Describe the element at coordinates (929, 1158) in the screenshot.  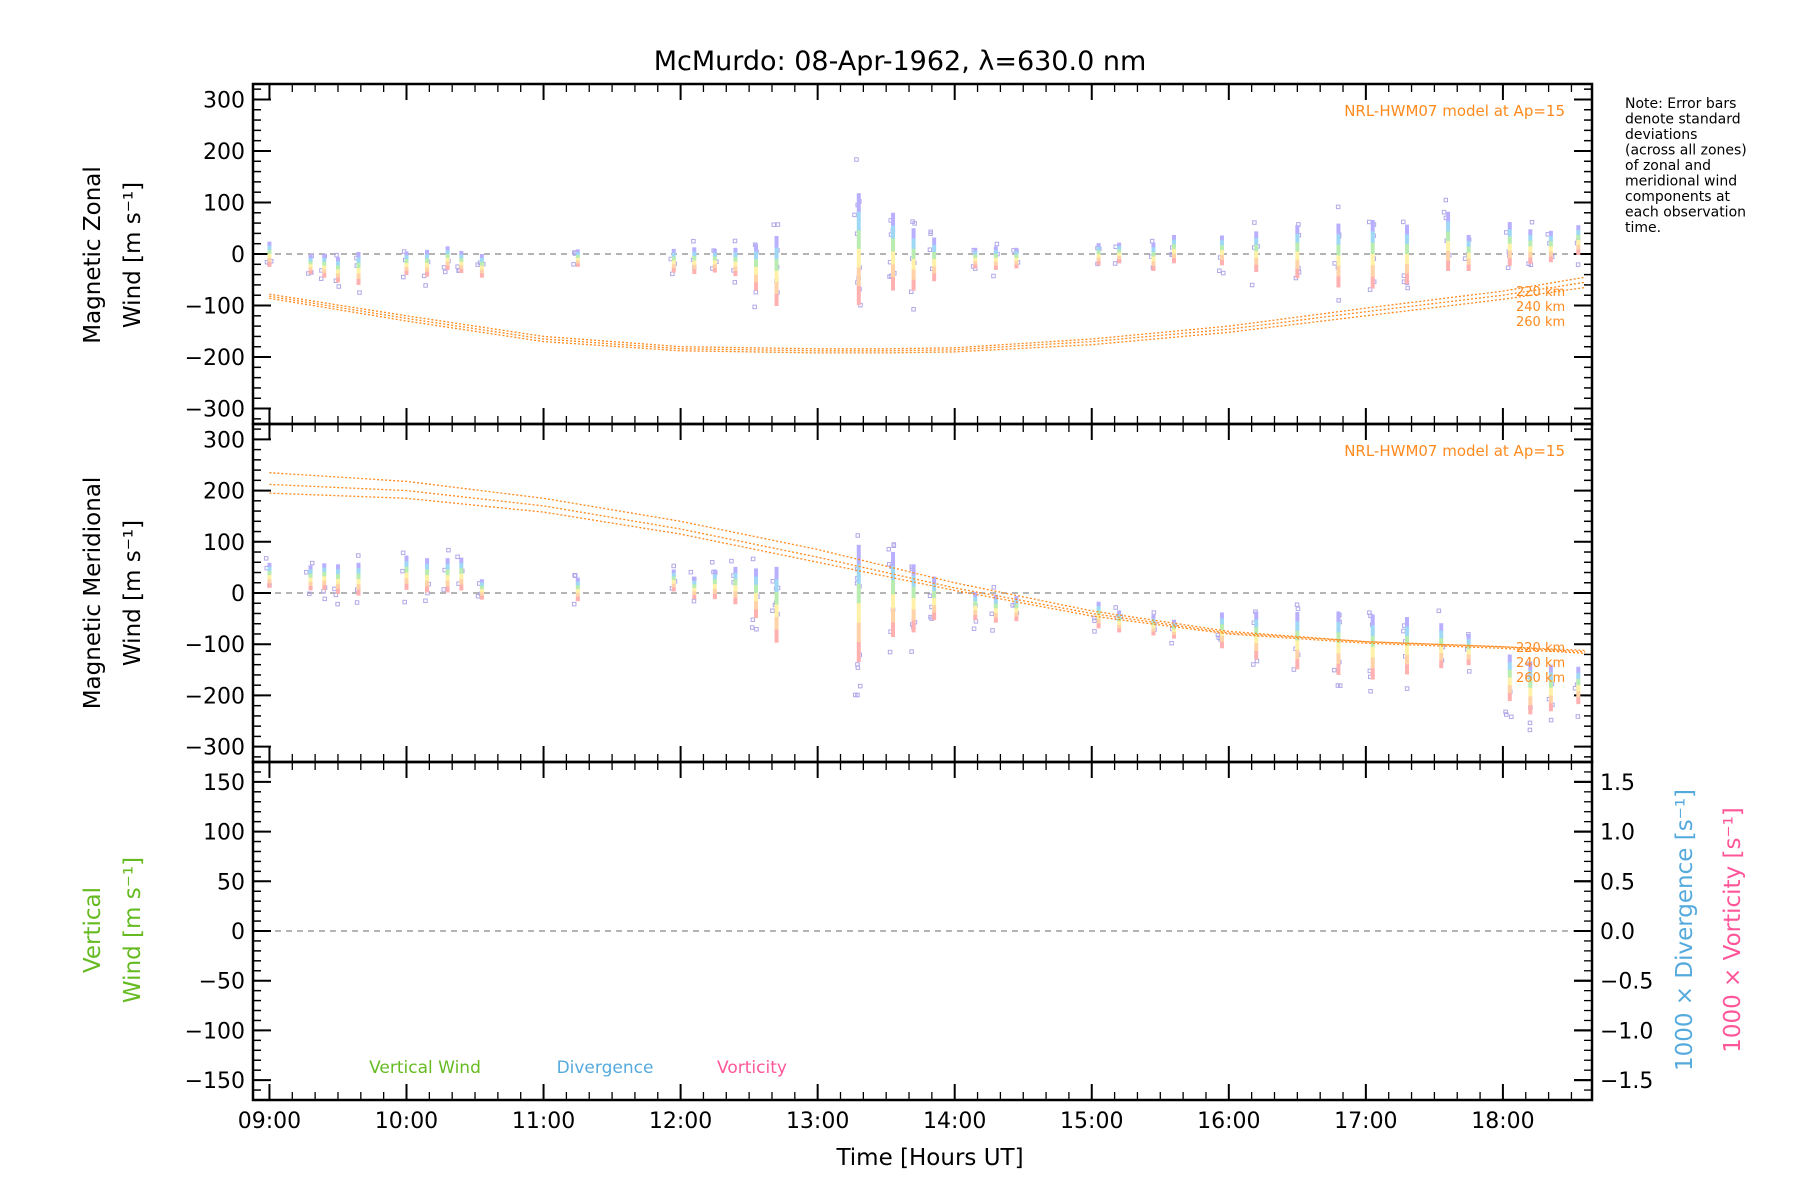
I see `x-axis-title: Time [Hours UT]` at that location.